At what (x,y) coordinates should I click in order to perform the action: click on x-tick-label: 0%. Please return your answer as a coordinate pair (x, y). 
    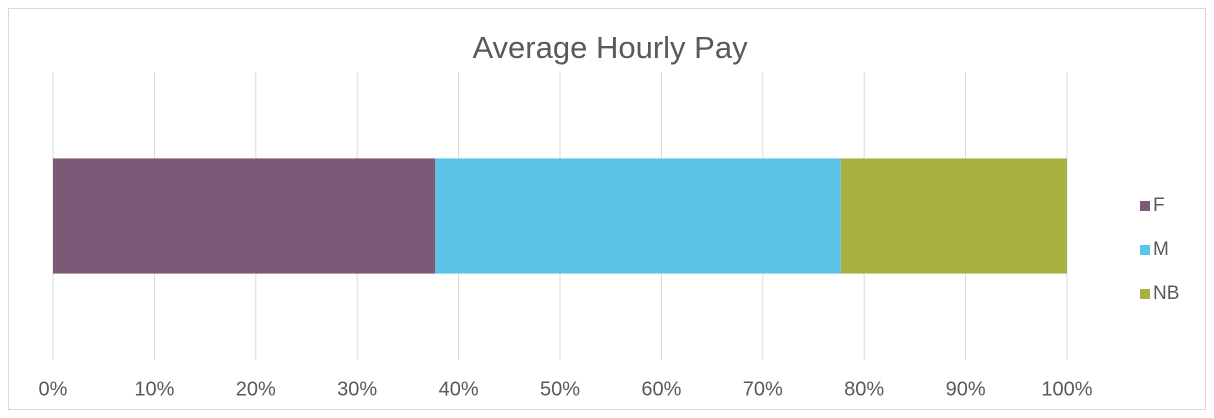
    Looking at the image, I should click on (53, 389).